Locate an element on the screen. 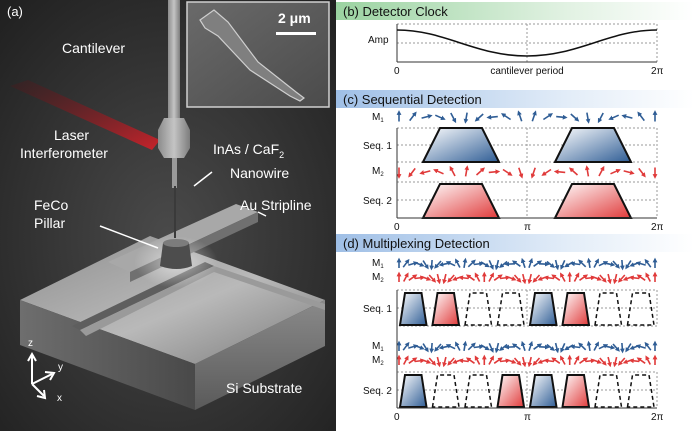 This screenshot has height=431, width=695. label-stripline: Au Stripline is located at coordinates (276, 205).